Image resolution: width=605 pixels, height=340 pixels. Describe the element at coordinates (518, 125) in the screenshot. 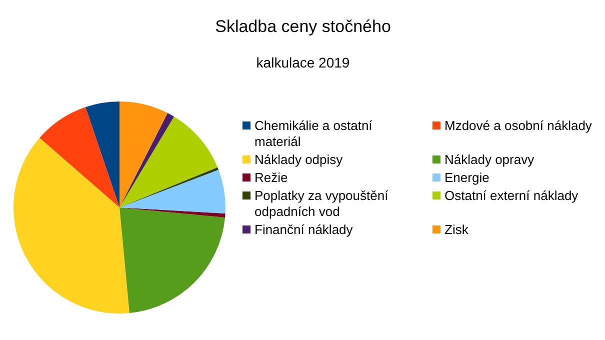

I see `legend-label: Mzdové a osobní náklady` at that location.